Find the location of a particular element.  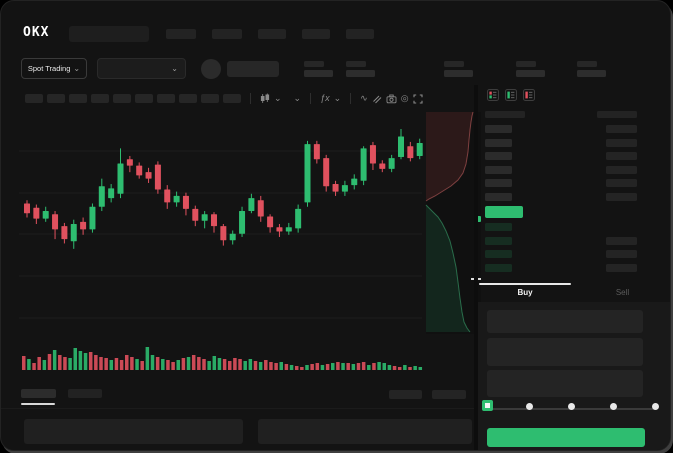

orderbook-view-bids-icon is located at coordinates (511, 94).